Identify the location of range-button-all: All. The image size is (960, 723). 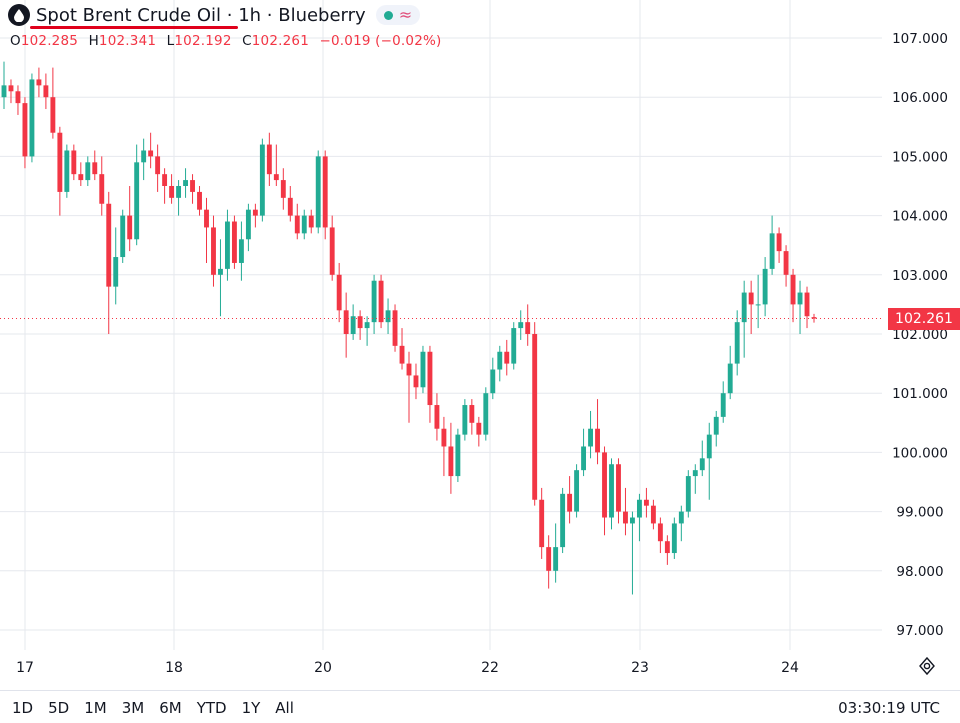
(284, 708).